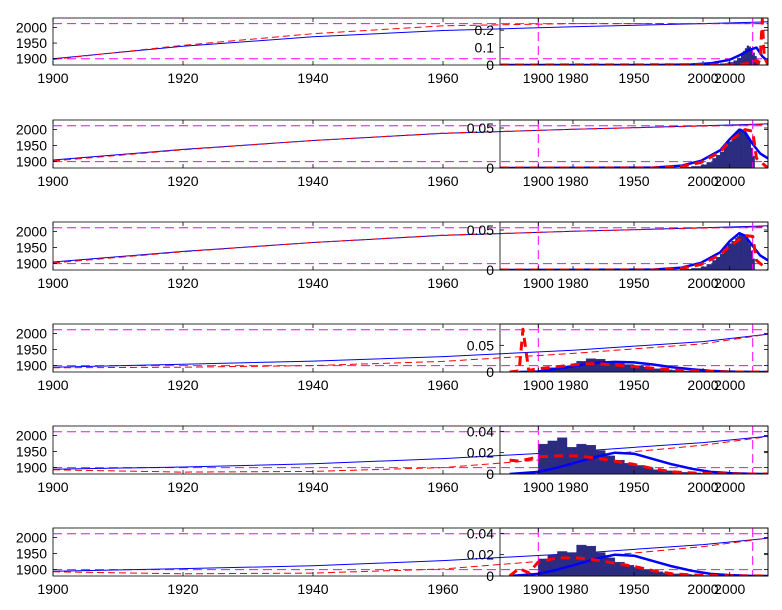  I want to click on panel-right-1: 1900 1950 2000 00.1 0.2, so click(622, 51).